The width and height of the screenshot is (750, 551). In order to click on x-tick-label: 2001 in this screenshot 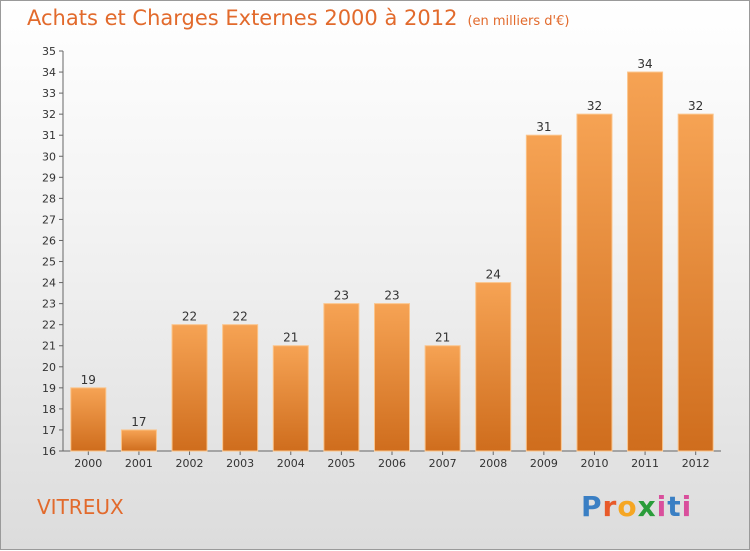, I will do `click(139, 463)`.